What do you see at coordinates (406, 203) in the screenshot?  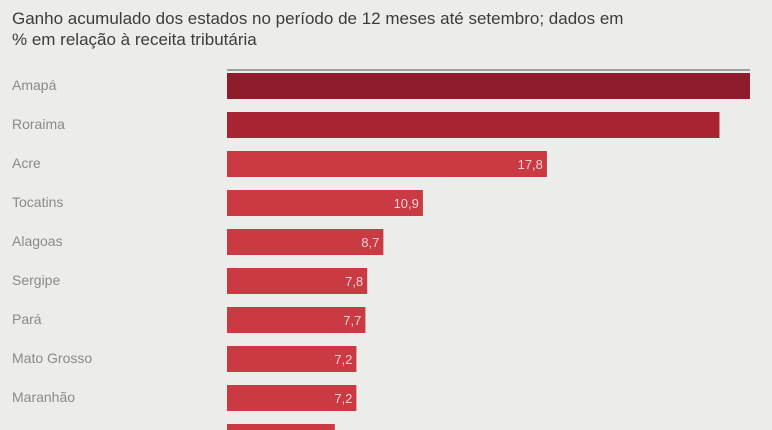 I see `value-label: 10,9` at bounding box center [406, 203].